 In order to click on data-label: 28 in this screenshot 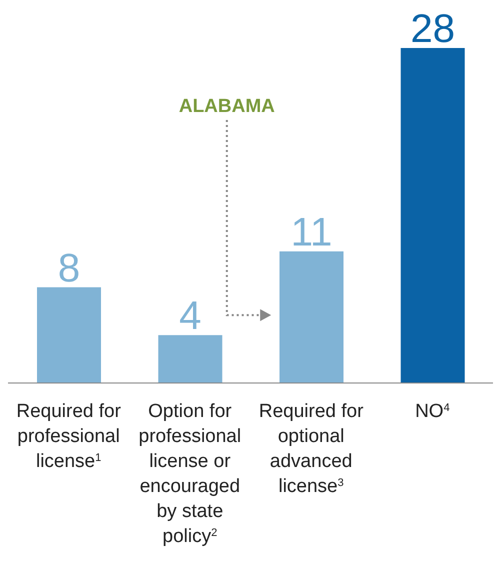, I will do `click(432, 29)`.